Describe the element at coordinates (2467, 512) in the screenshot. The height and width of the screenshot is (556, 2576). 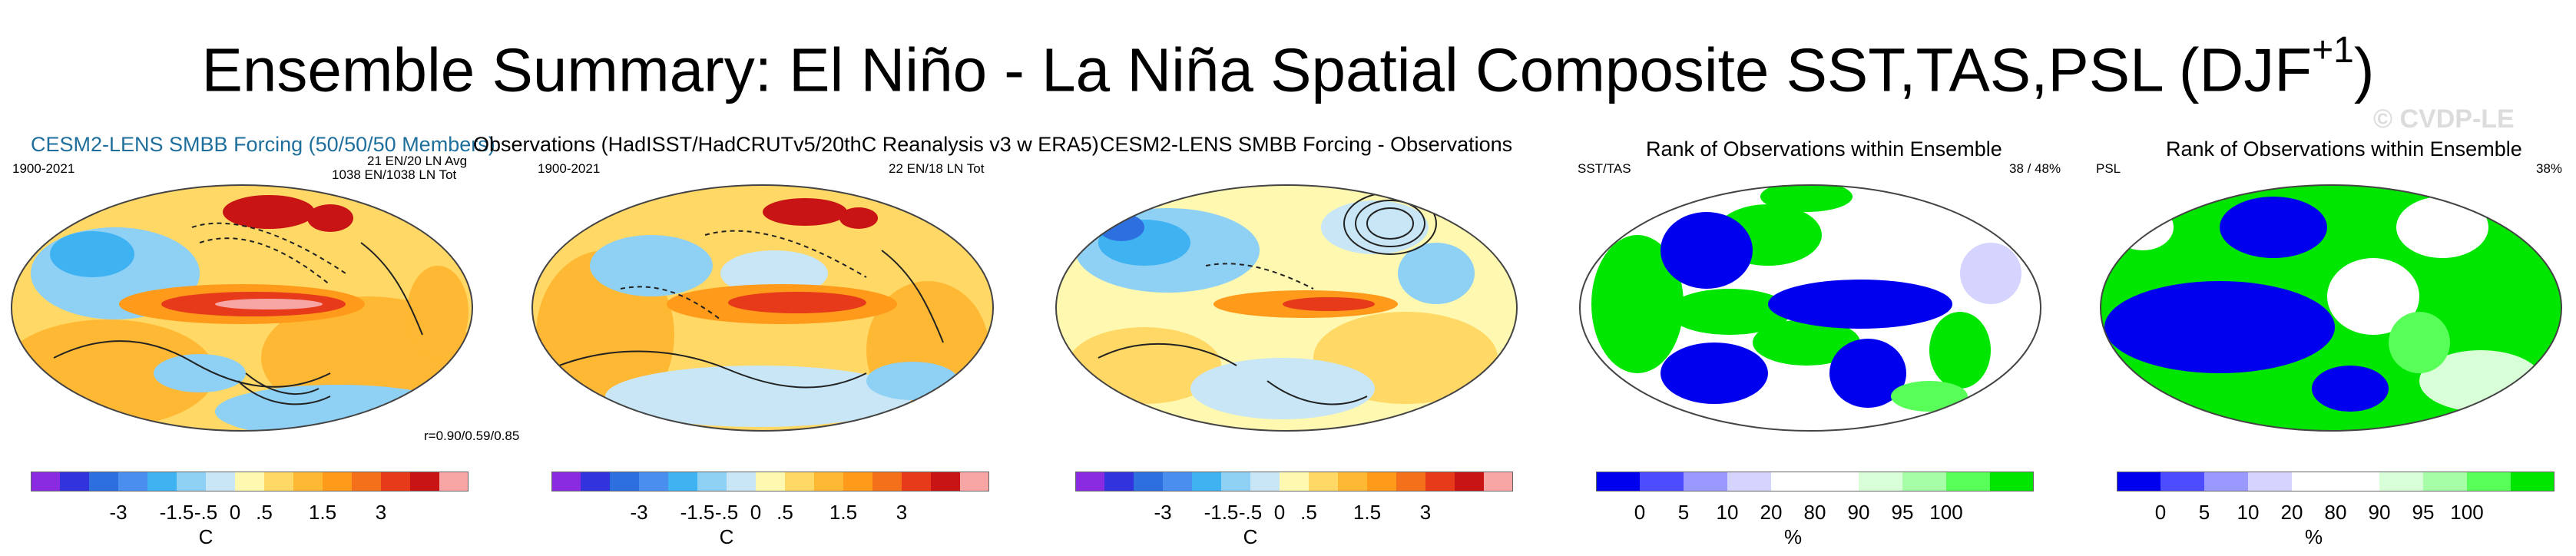
I see `colorbar-tick-label: 100` at that location.